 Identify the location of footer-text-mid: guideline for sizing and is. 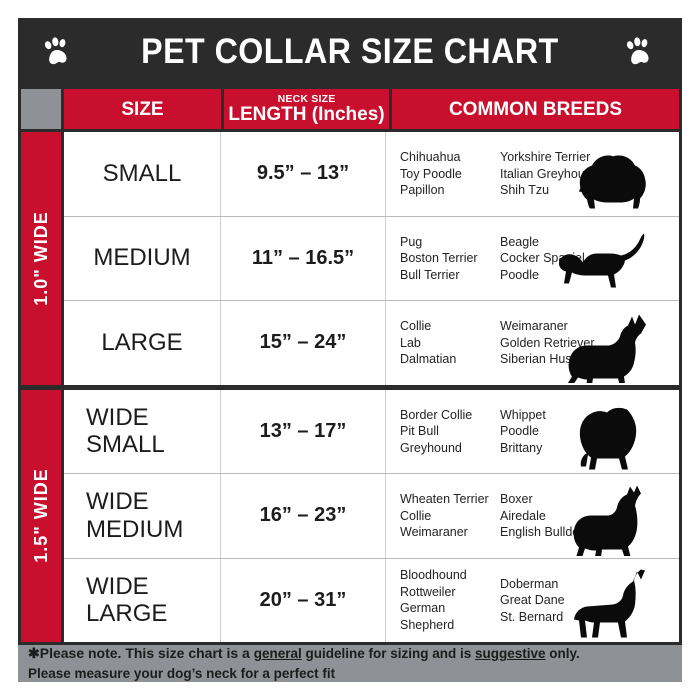
(388, 654).